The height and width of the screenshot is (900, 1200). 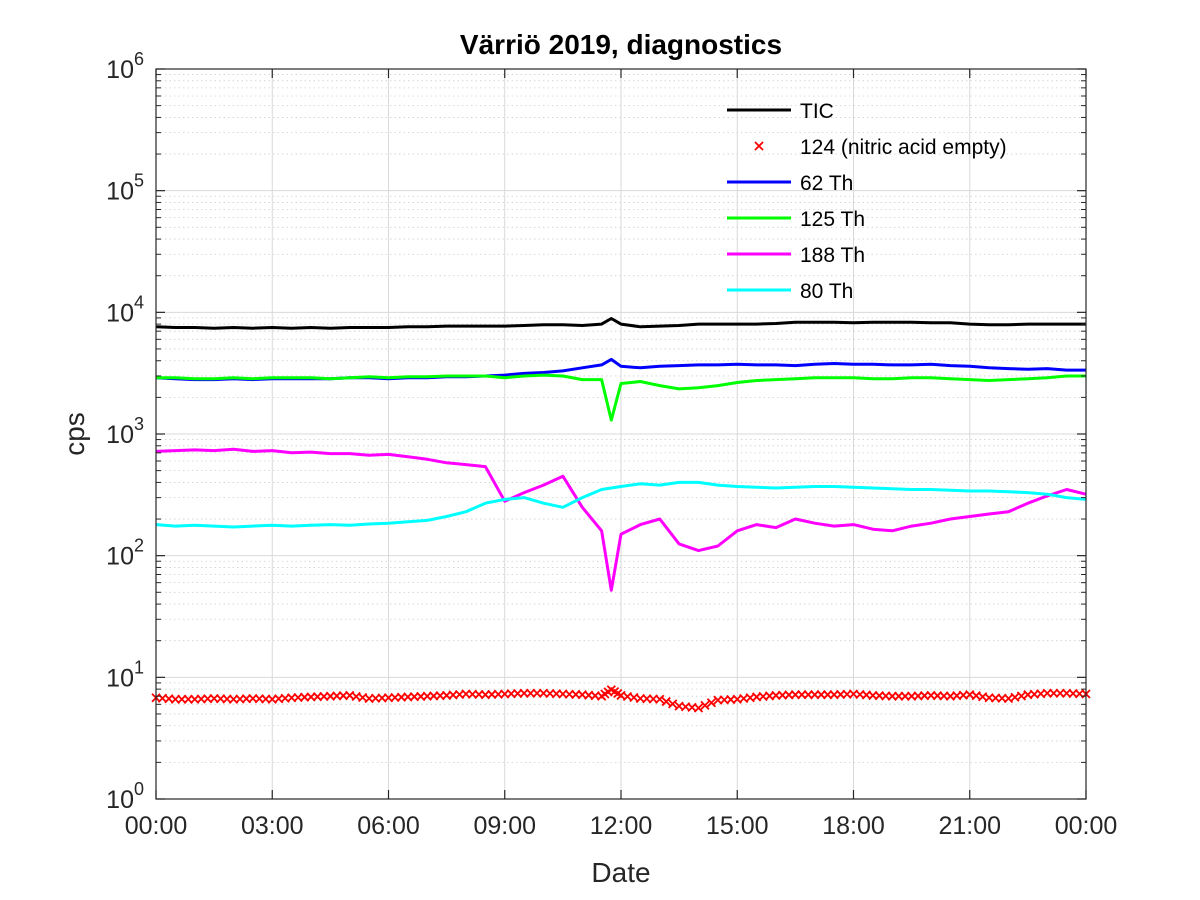 What do you see at coordinates (388, 826) in the screenshot?
I see `x-tick-label: 06:00` at bounding box center [388, 826].